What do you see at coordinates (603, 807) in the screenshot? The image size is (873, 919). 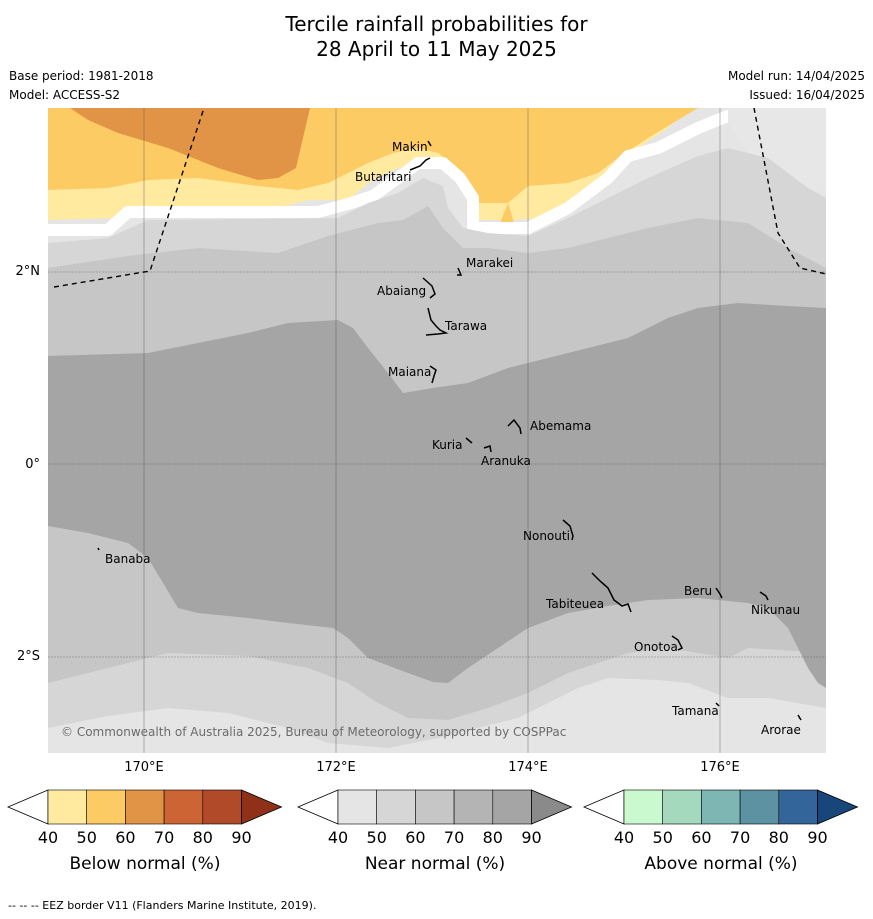 I see `colorbar-above-low-arrow` at bounding box center [603, 807].